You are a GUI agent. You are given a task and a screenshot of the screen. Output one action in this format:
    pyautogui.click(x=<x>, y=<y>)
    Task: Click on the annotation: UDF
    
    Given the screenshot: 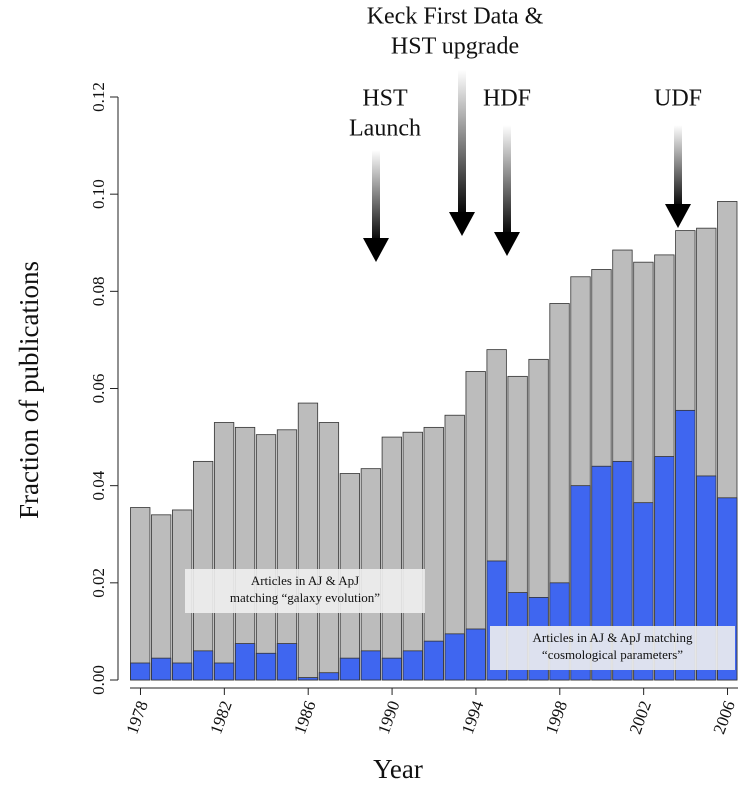 What is the action you would take?
    pyautogui.click(x=678, y=99)
    